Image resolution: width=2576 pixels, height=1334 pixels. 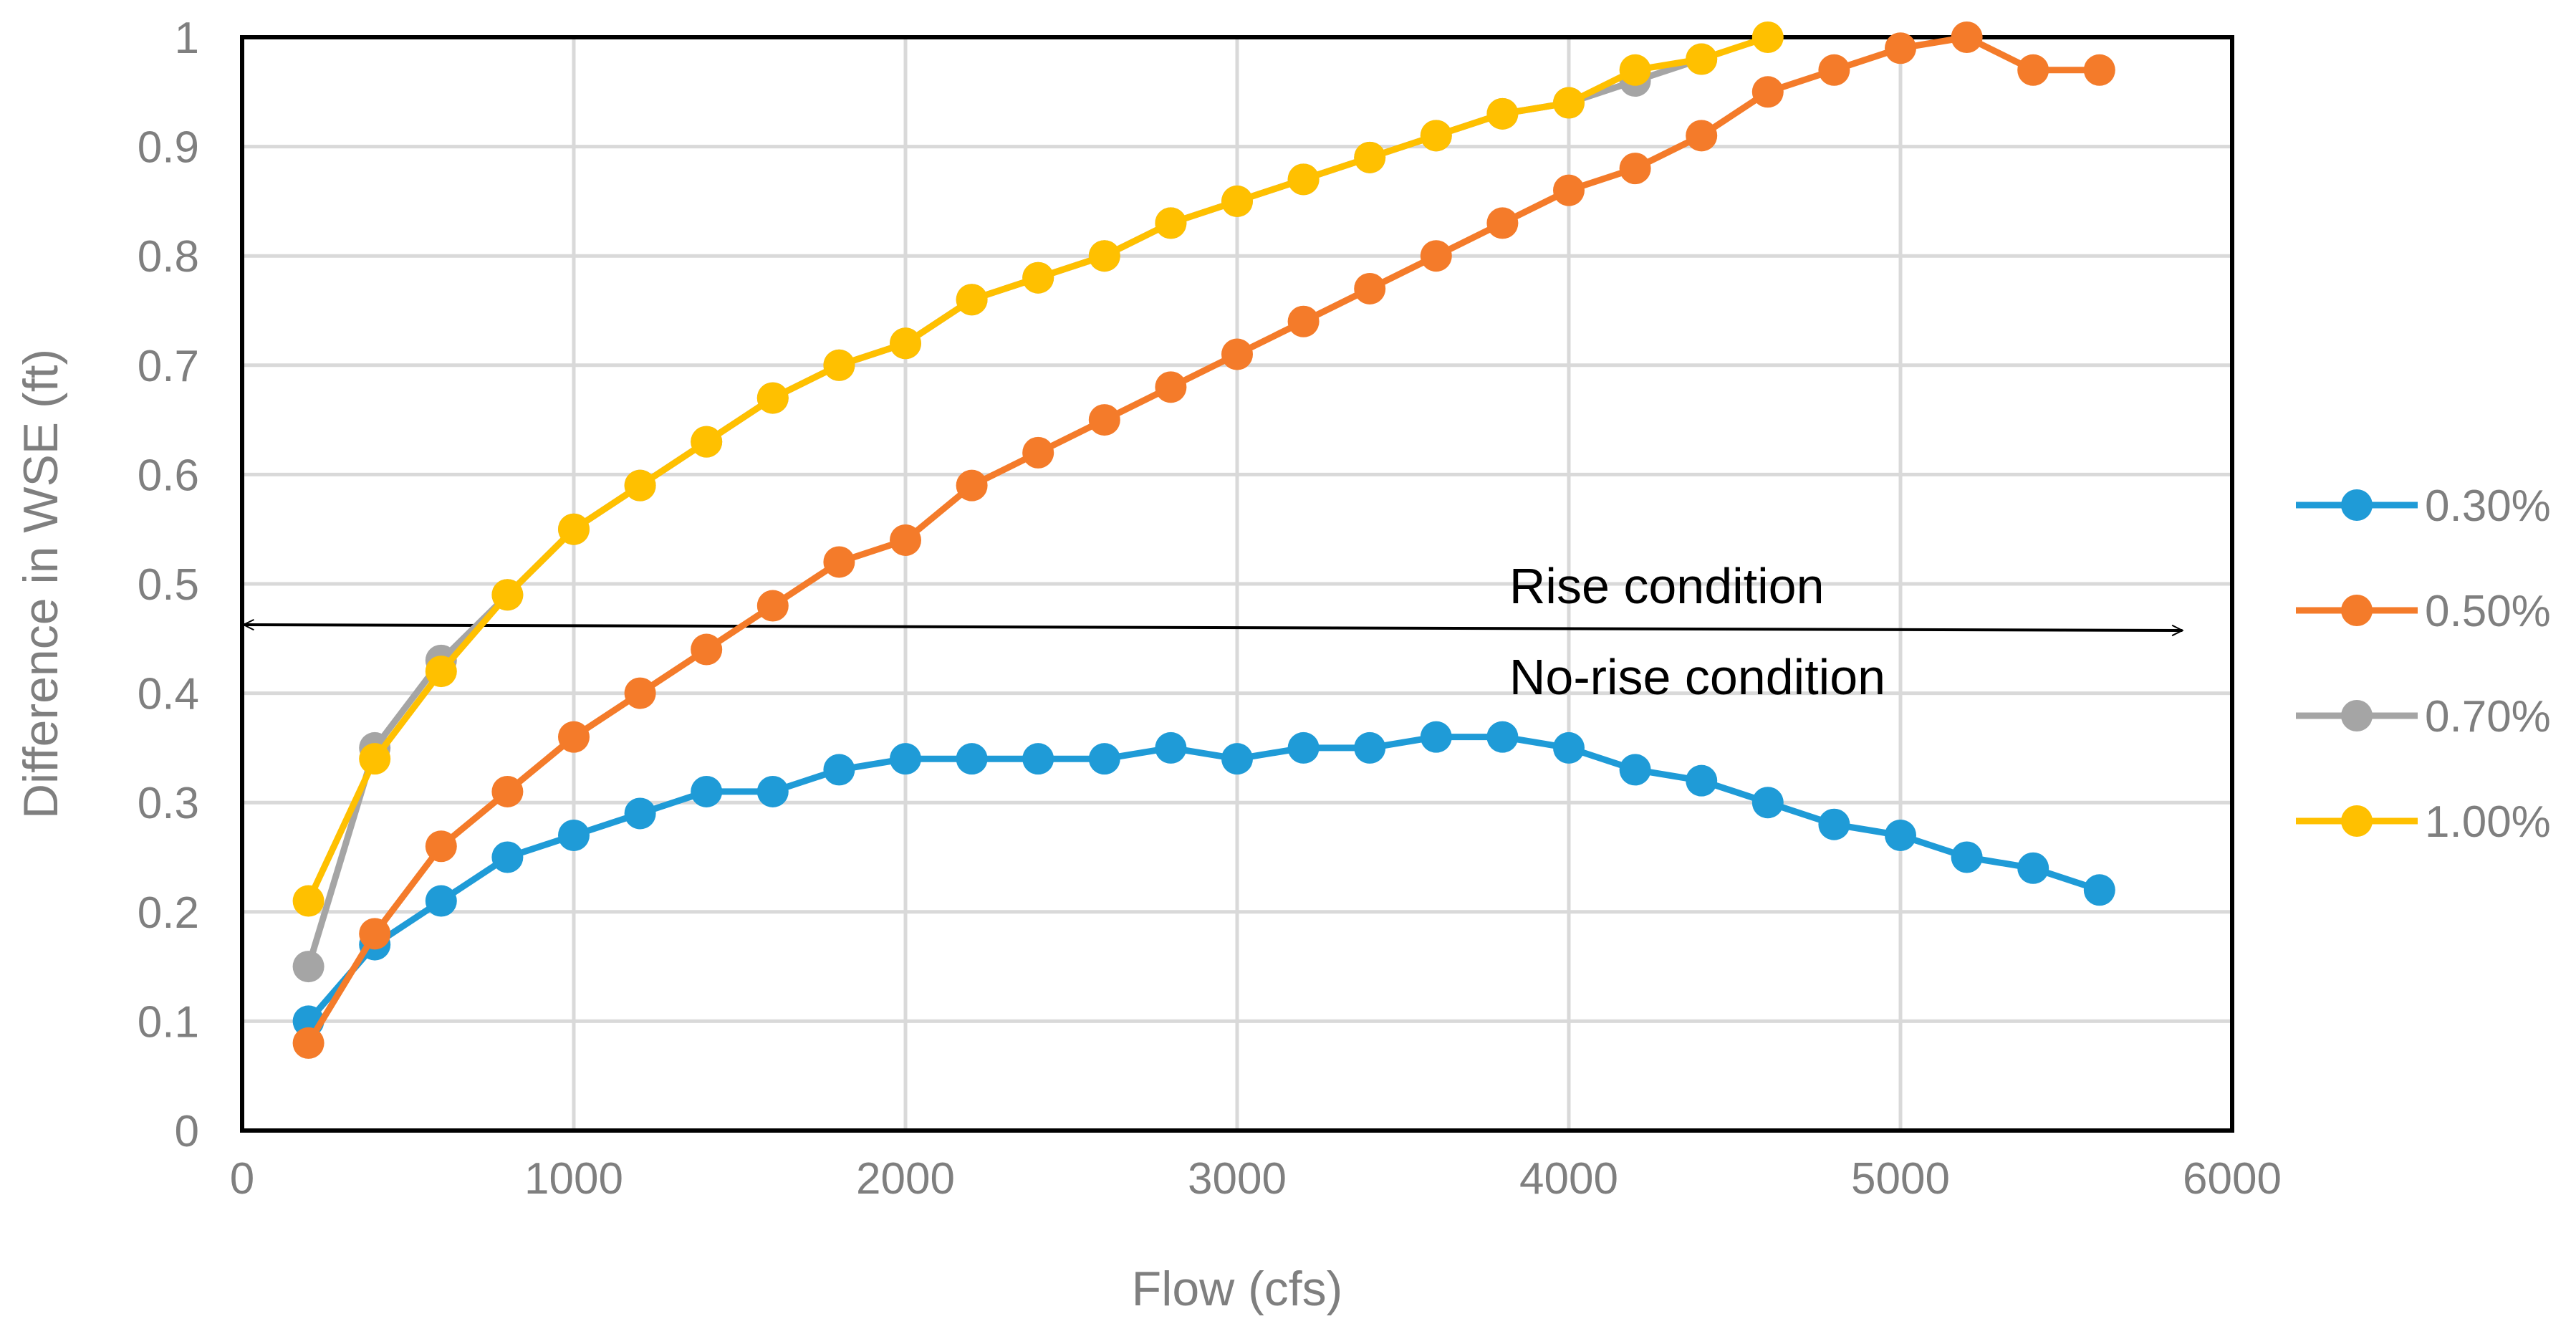 What do you see at coordinates (1238, 1289) in the screenshot?
I see `x-axis-label: Flow (cfs)` at bounding box center [1238, 1289].